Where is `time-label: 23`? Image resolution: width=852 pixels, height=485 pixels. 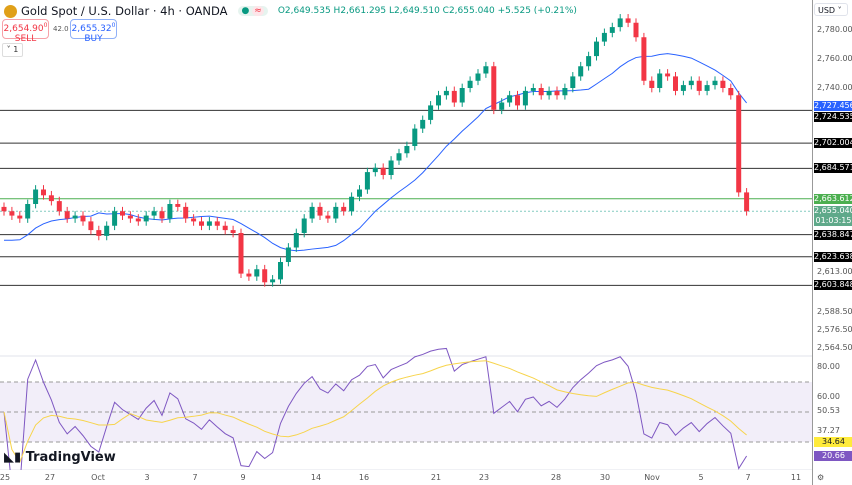 time-label: 23 is located at coordinates (484, 477).